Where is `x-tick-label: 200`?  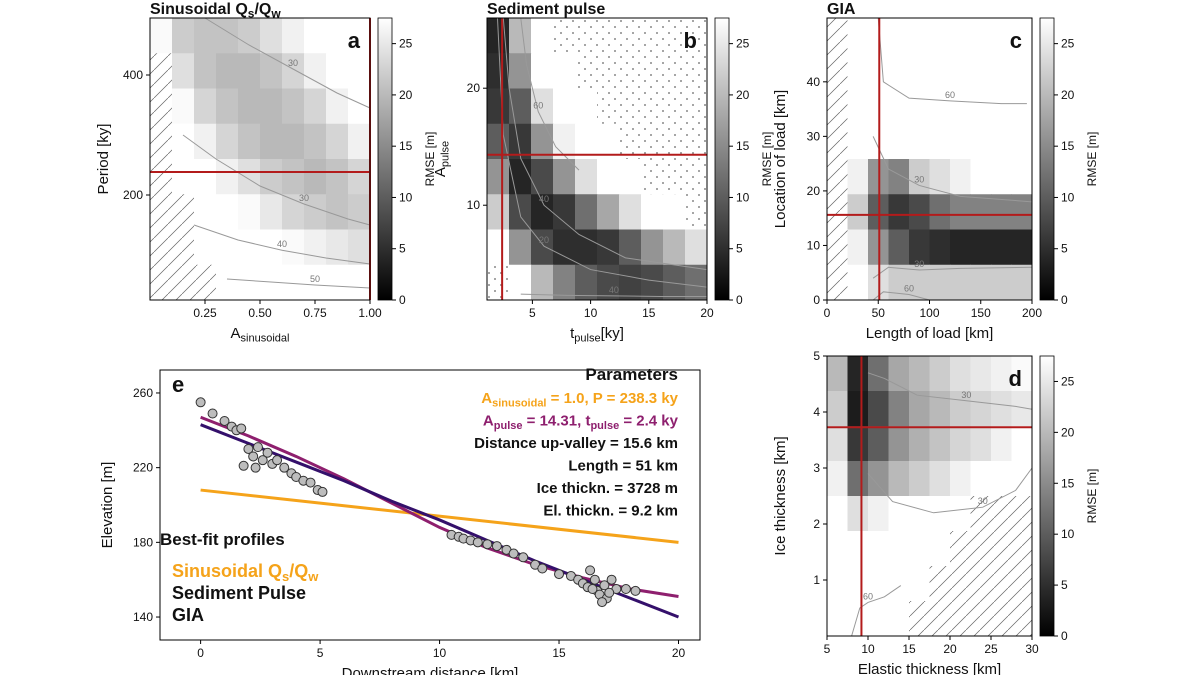 x-tick-label: 200 is located at coordinates (1032, 313).